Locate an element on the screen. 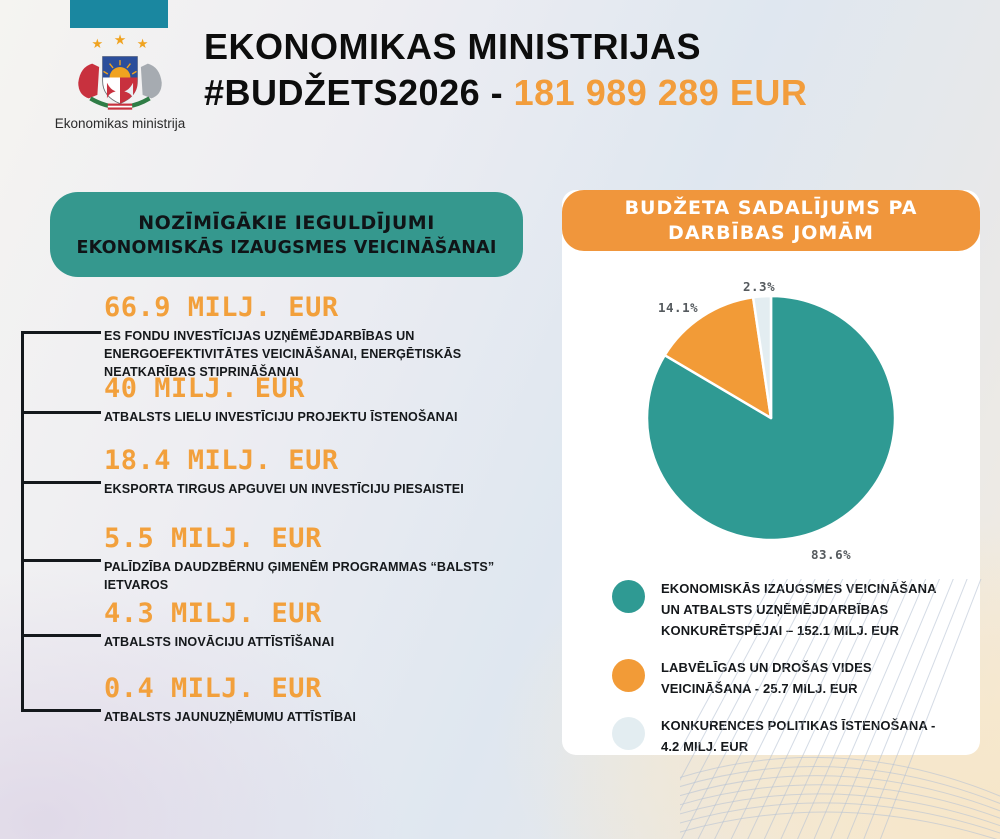 The height and width of the screenshot is (839, 1000). right-header-line-2: DARBĪBAS JOMĀM is located at coordinates (771, 233).